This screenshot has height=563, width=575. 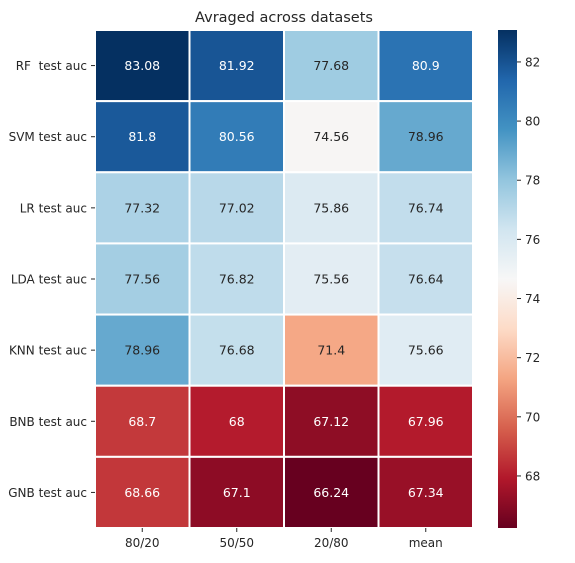 I want to click on cell-value-label: 81.92, so click(x=237, y=65).